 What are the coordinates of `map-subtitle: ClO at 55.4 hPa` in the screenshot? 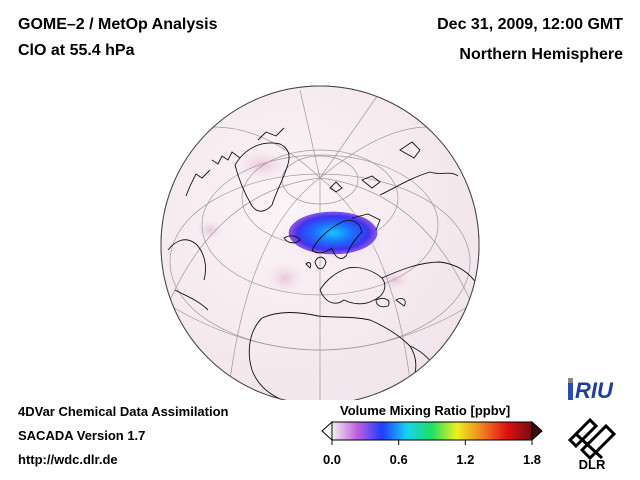 It's located at (76, 50).